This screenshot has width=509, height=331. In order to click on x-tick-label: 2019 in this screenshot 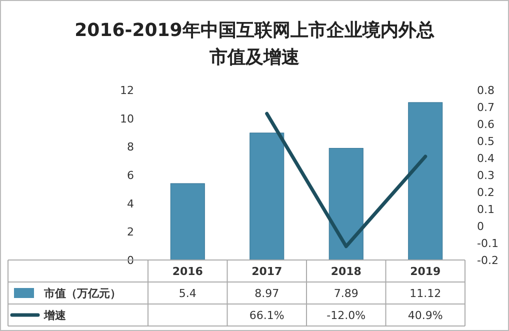, I will do `click(425, 271)`.